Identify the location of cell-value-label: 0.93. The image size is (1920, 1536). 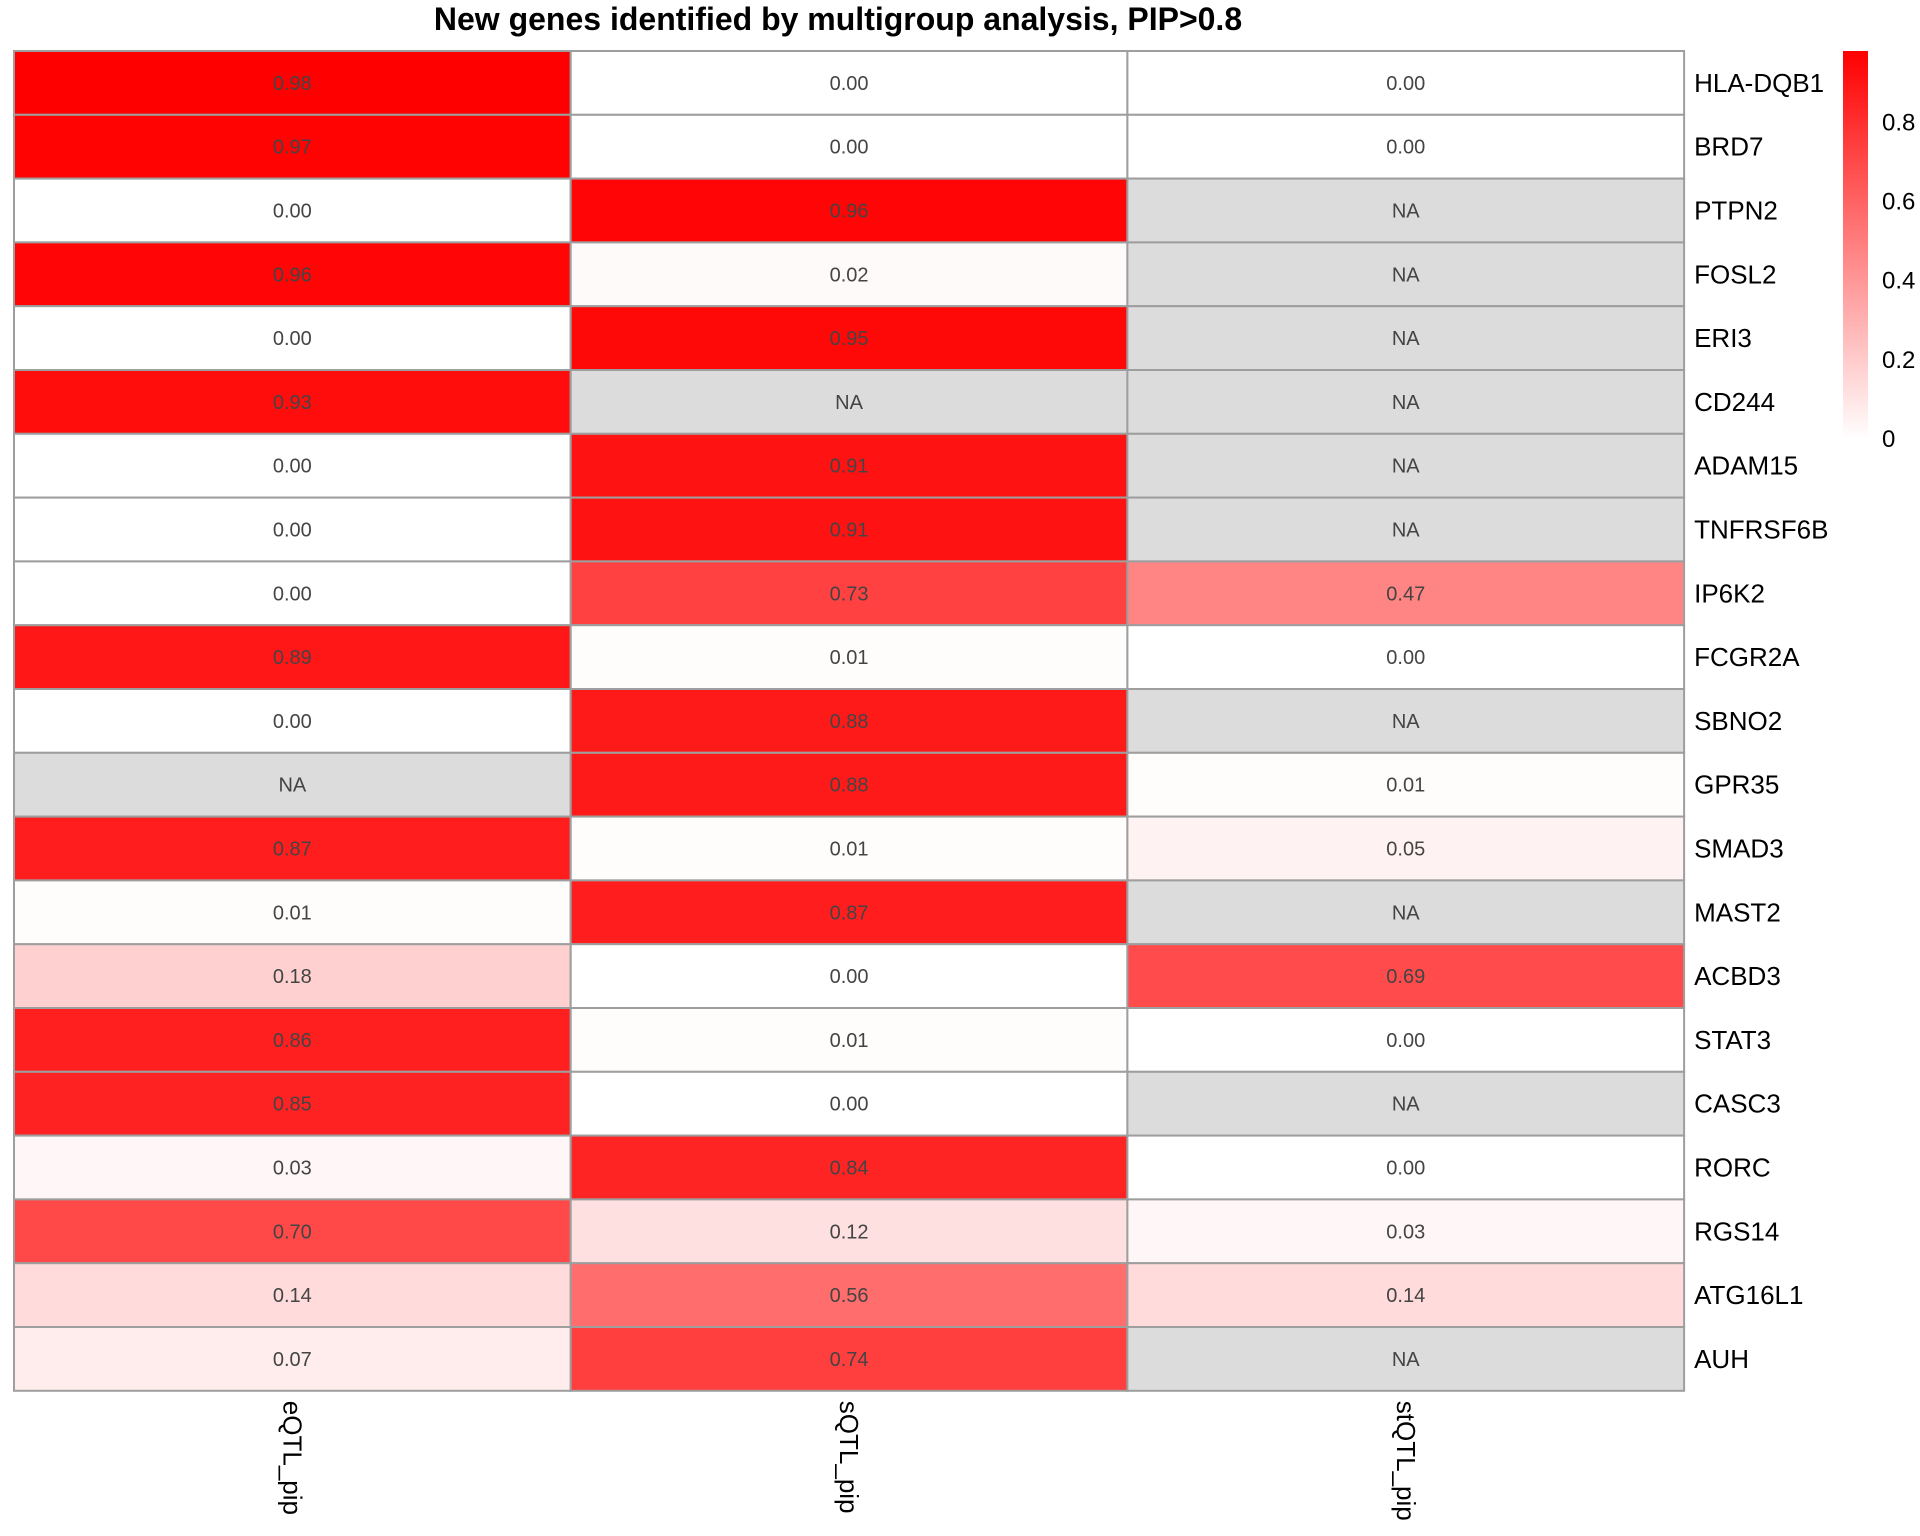
(292, 403).